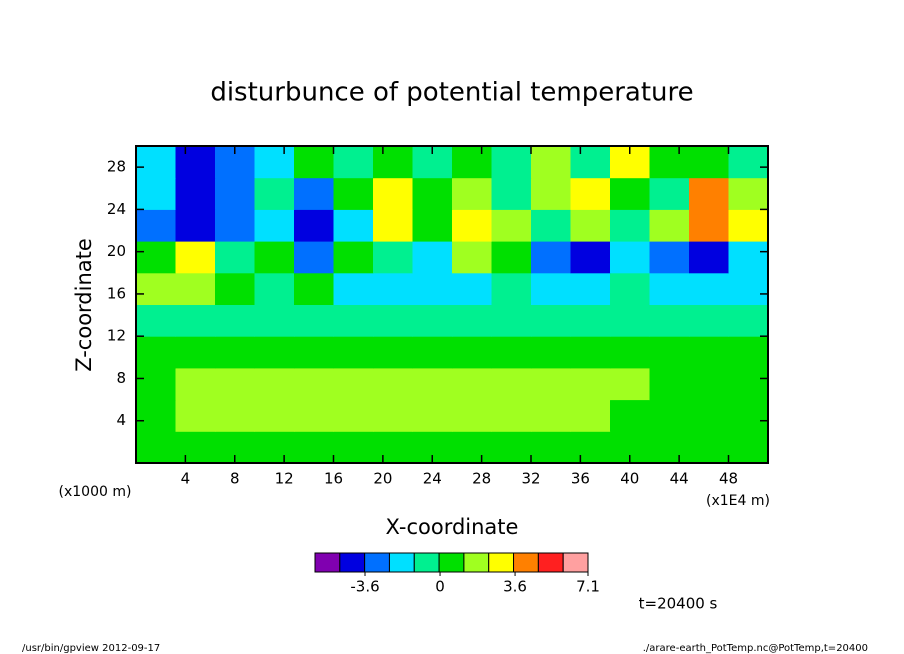  I want to click on y-tick-label: 20, so click(116, 251).